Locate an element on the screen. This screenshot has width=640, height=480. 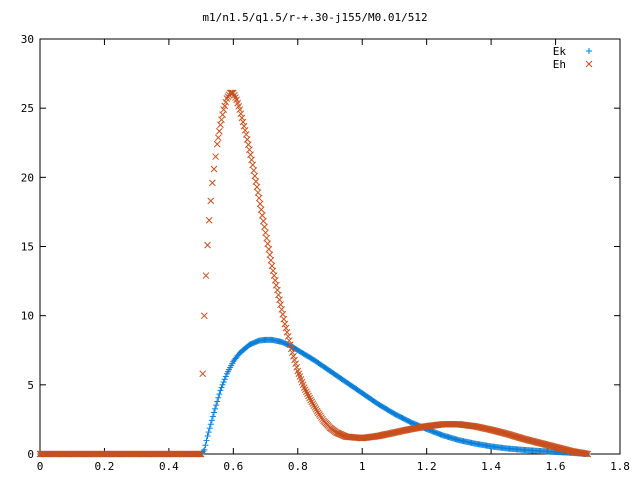
y-tick-label: 10 is located at coordinates (27, 316).